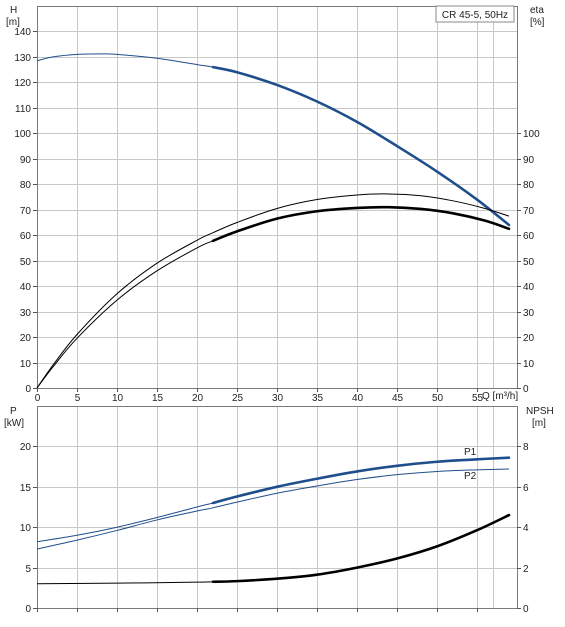 The width and height of the screenshot is (565, 627). What do you see at coordinates (278, 398) in the screenshot?
I see `top-x-tick-label: 30` at bounding box center [278, 398].